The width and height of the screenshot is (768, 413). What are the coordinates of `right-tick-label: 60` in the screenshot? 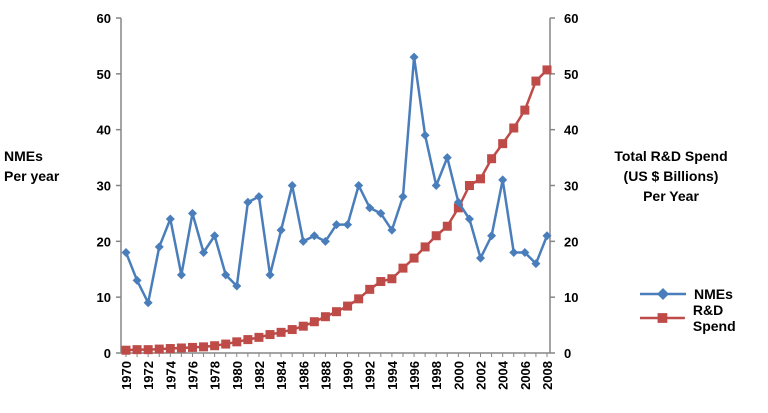 It's located at (571, 18).